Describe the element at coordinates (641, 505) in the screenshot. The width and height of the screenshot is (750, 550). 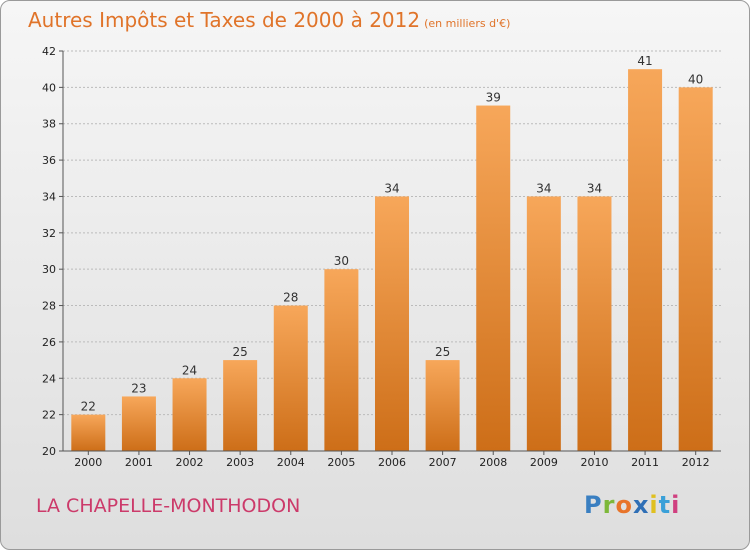
I see `logo-letter: x` at that location.